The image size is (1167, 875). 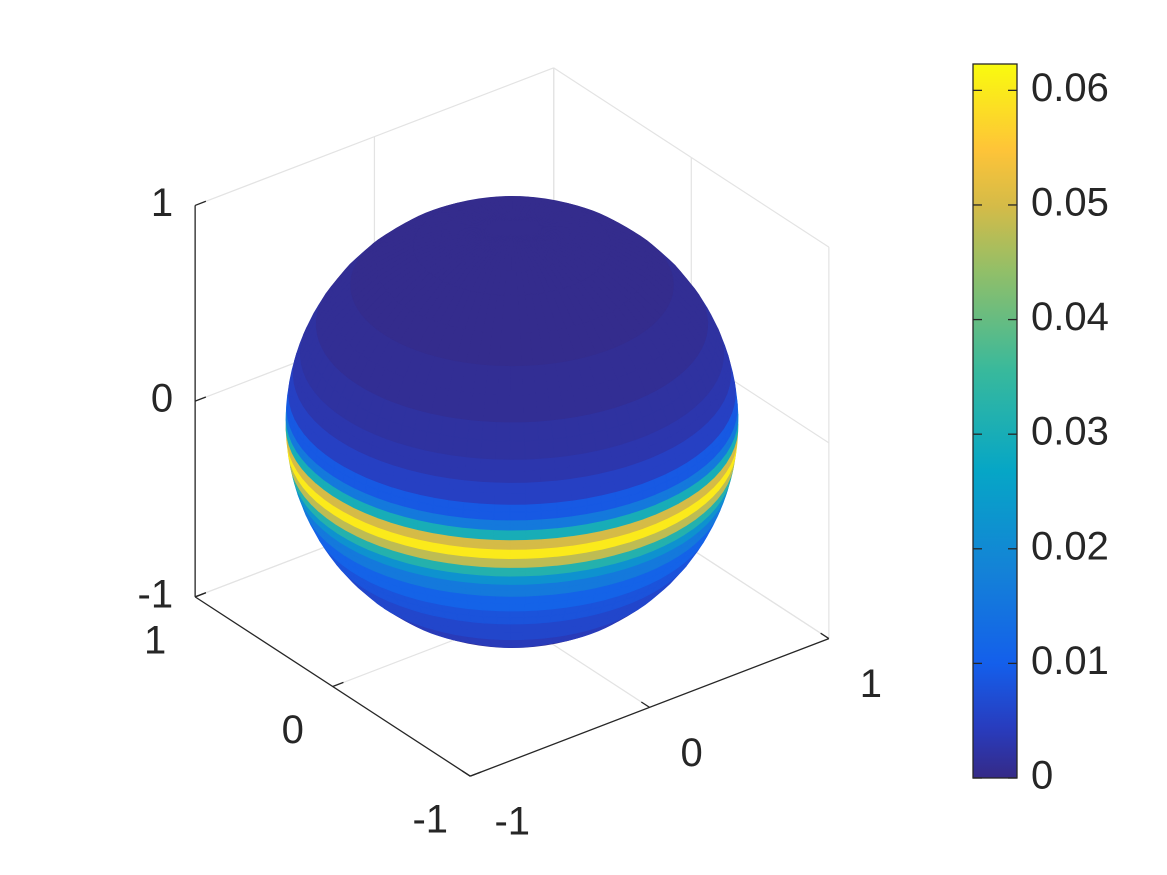 I want to click on z-tick-label: -1, so click(x=156, y=594).